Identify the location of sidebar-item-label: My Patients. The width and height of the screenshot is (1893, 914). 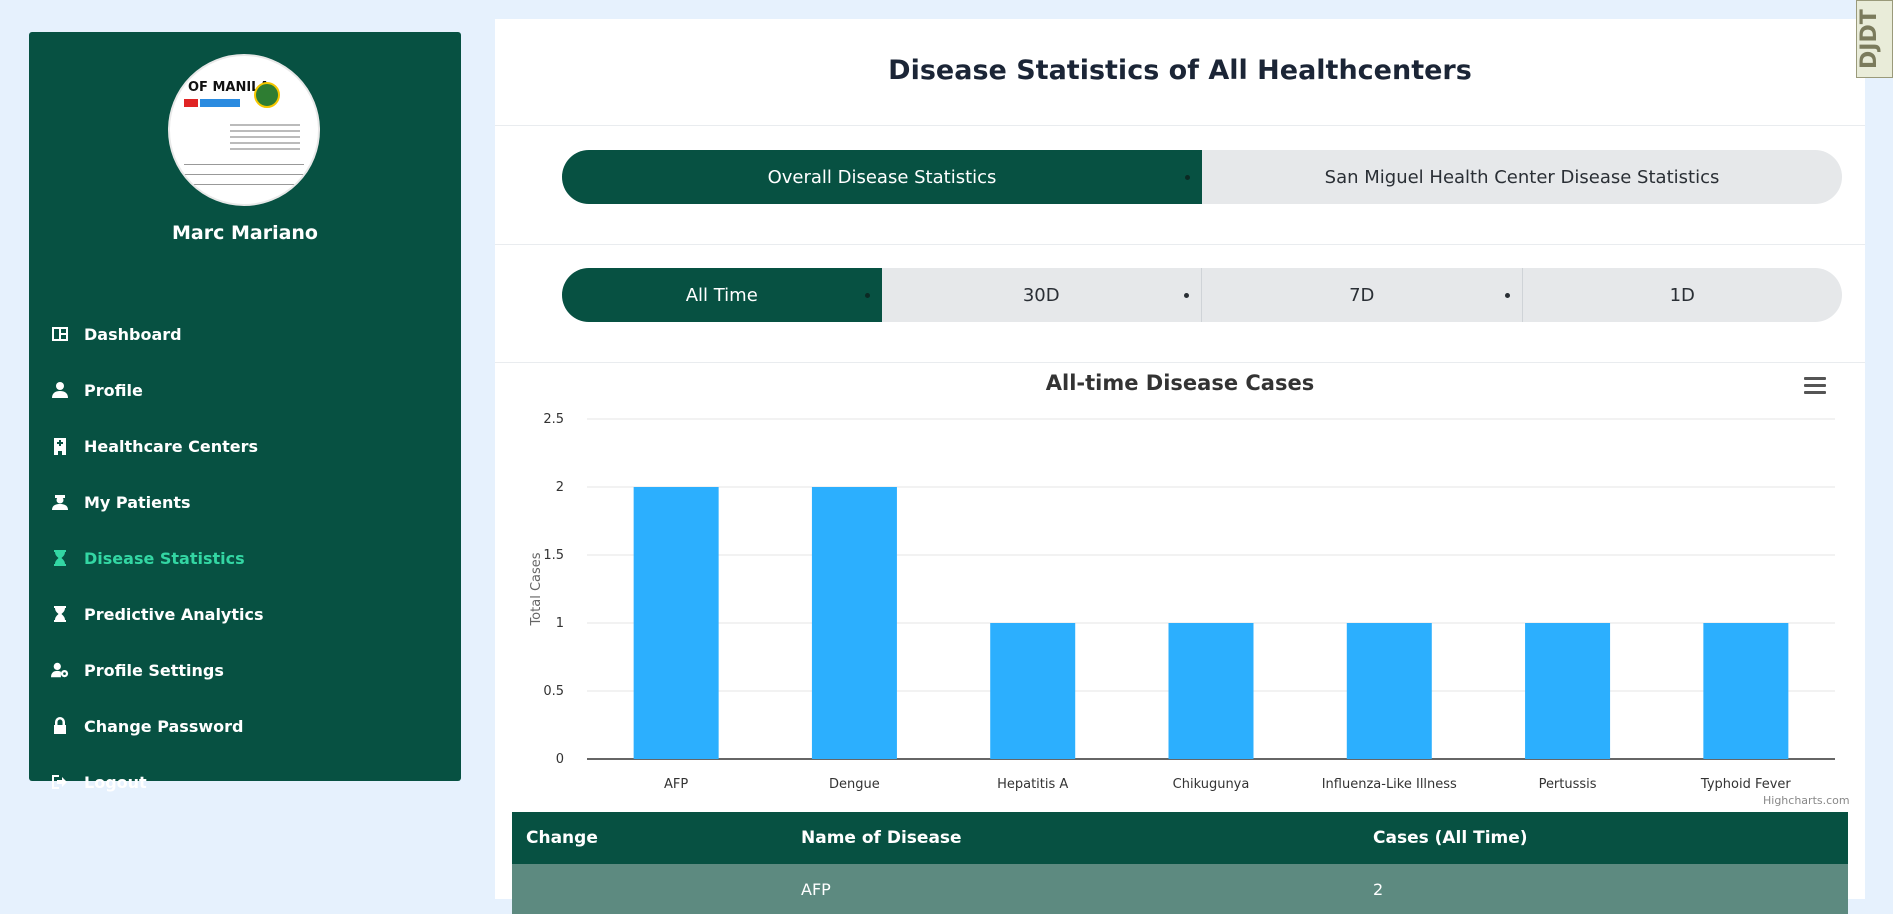
(137, 502).